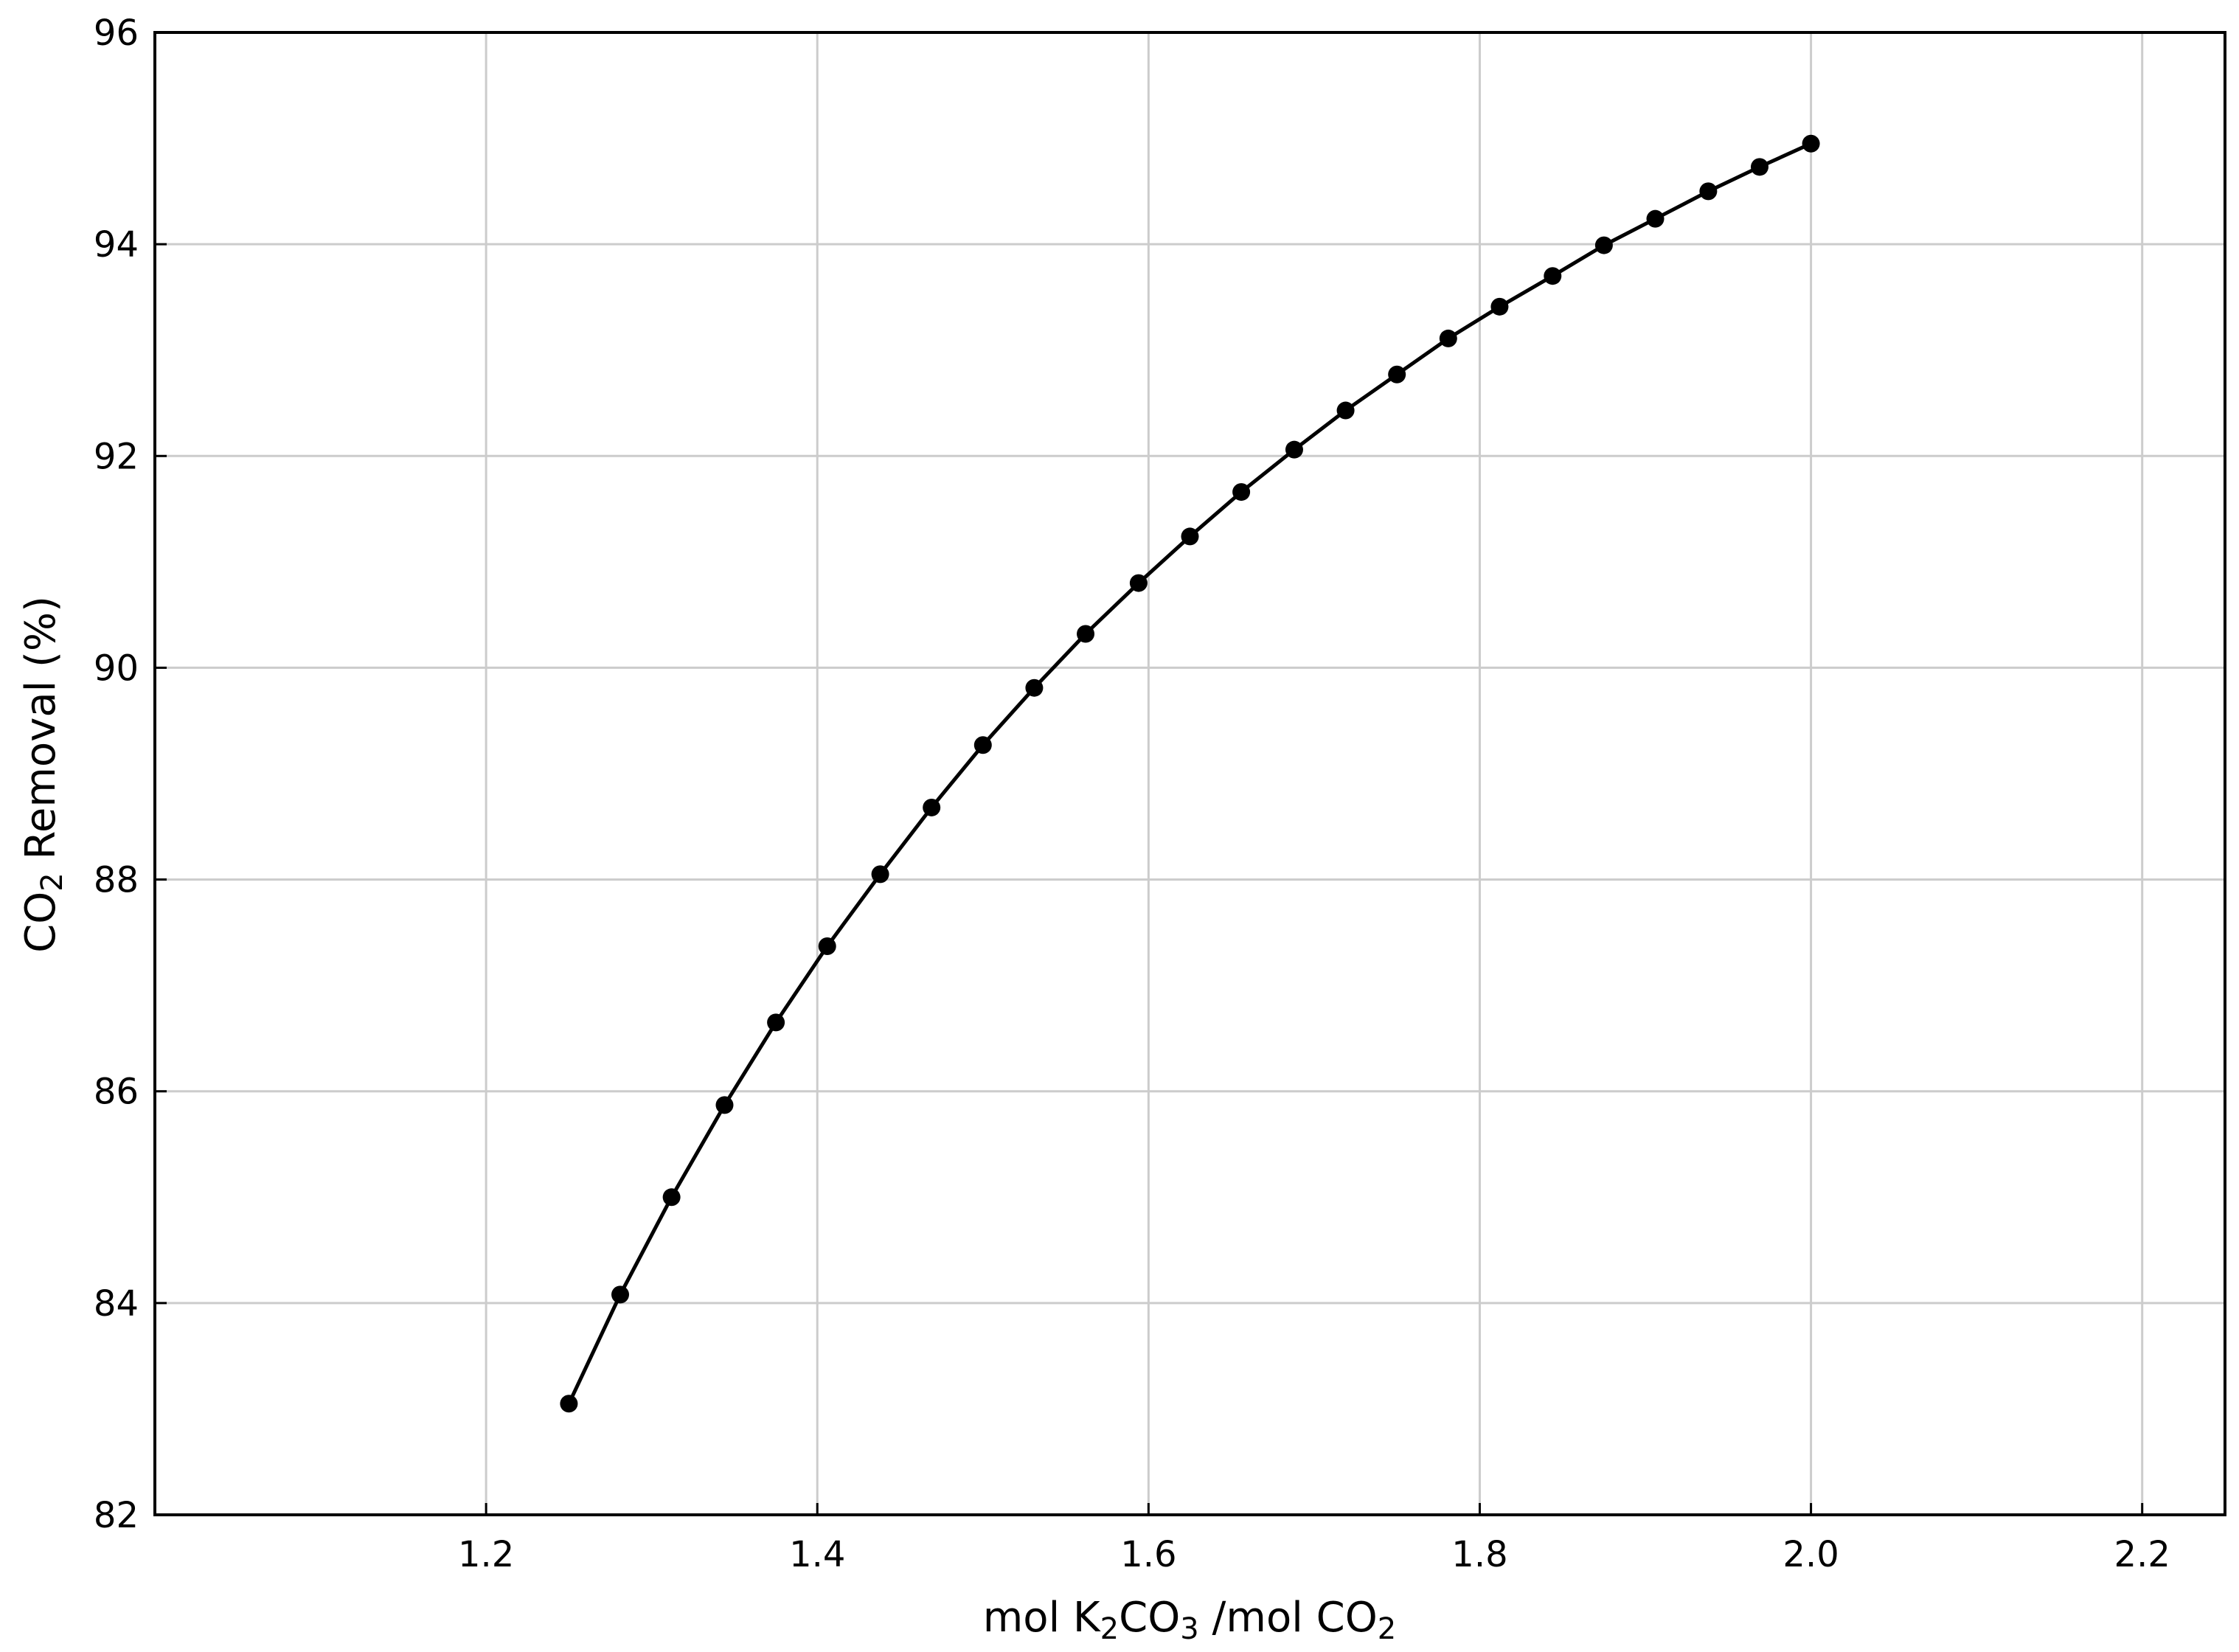 The image size is (2239, 1652). I want to click on x-tick-label: 1.2, so click(486, 1554).